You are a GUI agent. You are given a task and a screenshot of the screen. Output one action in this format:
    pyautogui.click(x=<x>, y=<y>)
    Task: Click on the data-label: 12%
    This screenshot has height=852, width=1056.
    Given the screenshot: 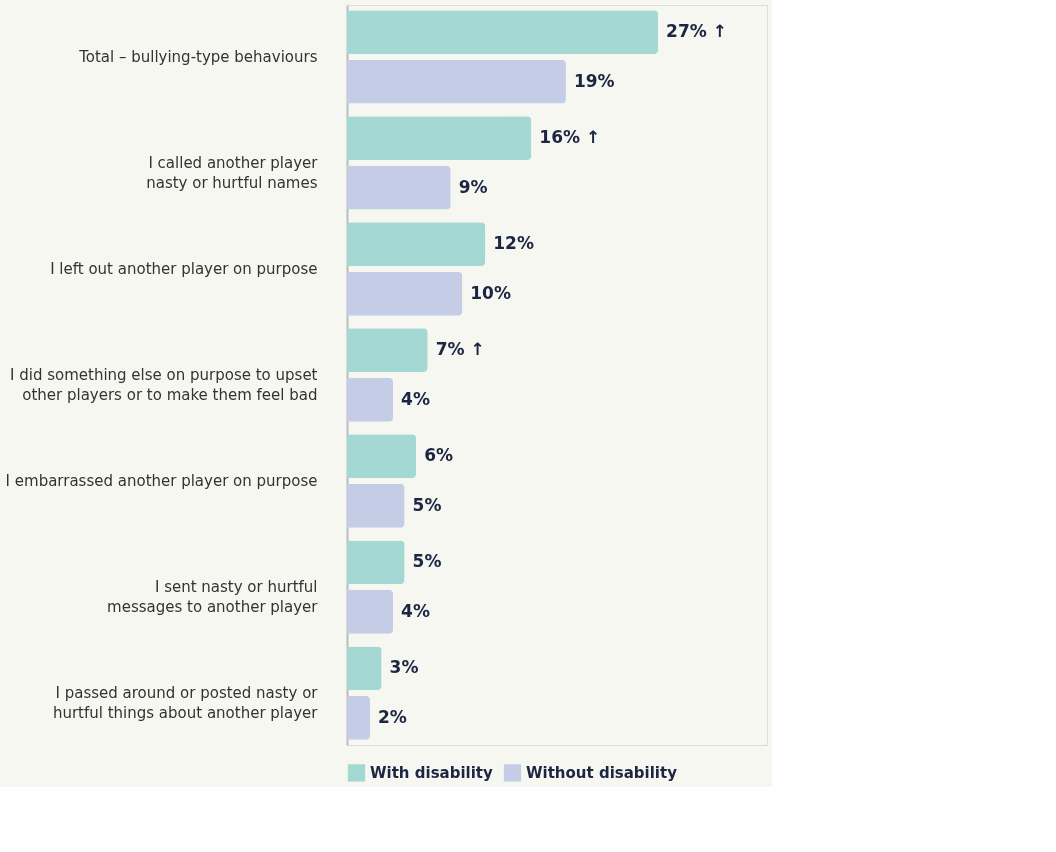 What is the action you would take?
    pyautogui.click(x=513, y=243)
    